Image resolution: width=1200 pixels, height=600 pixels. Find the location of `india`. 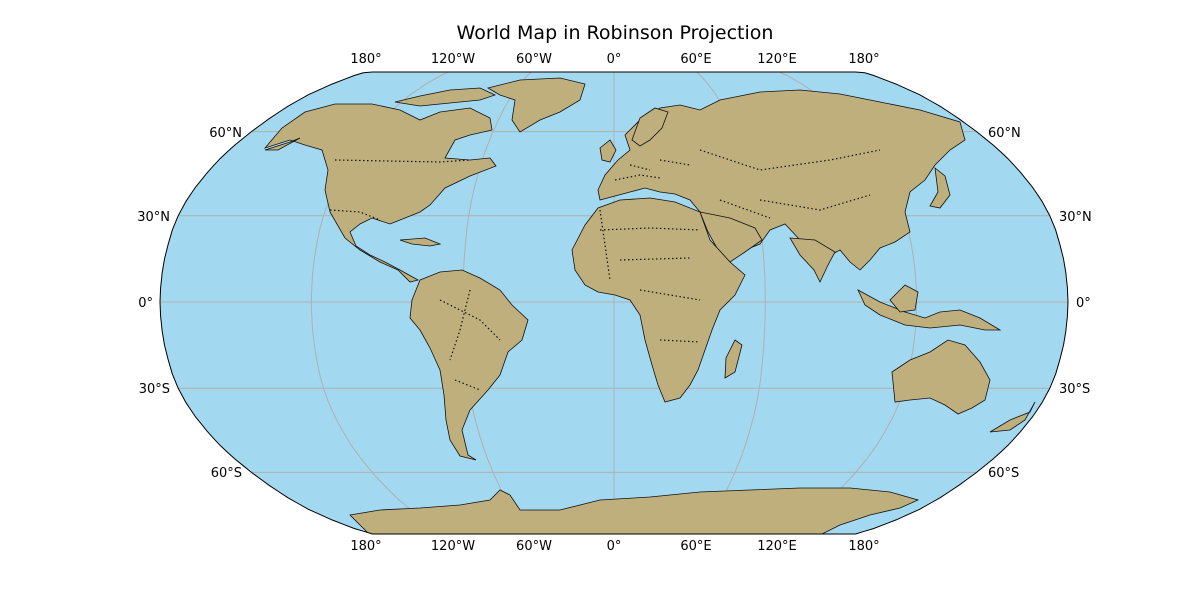

india is located at coordinates (812, 260).